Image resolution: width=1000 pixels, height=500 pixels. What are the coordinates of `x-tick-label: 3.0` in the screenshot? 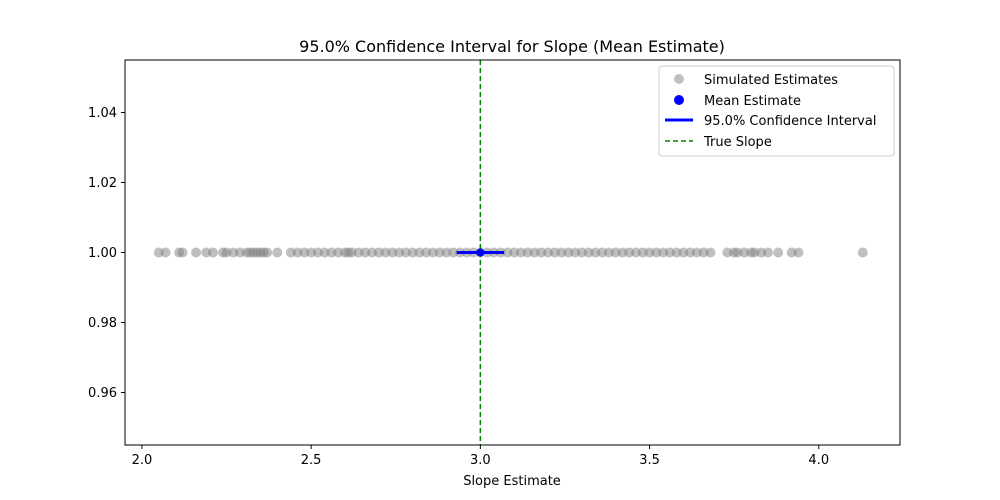 It's located at (480, 460).